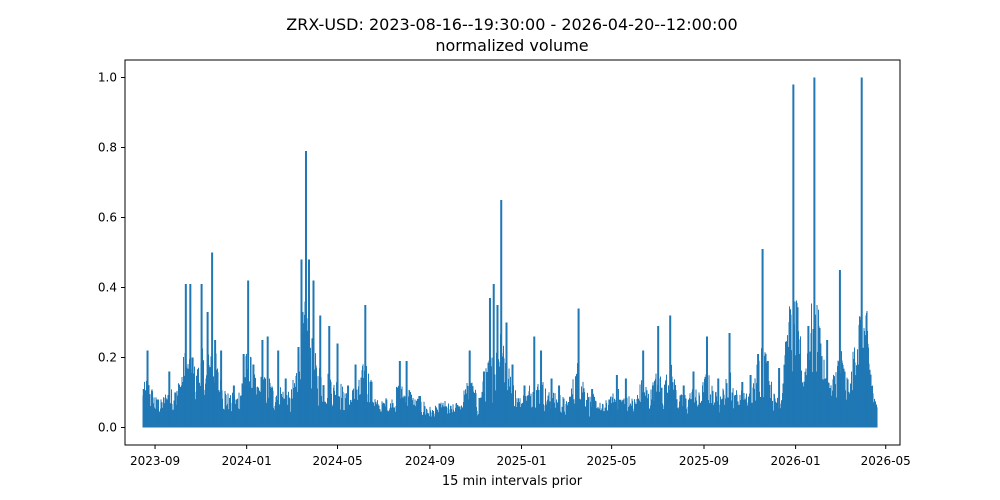 The width and height of the screenshot is (1000, 500). What do you see at coordinates (107, 148) in the screenshot?
I see `y-tick-label: 0.8` at bounding box center [107, 148].